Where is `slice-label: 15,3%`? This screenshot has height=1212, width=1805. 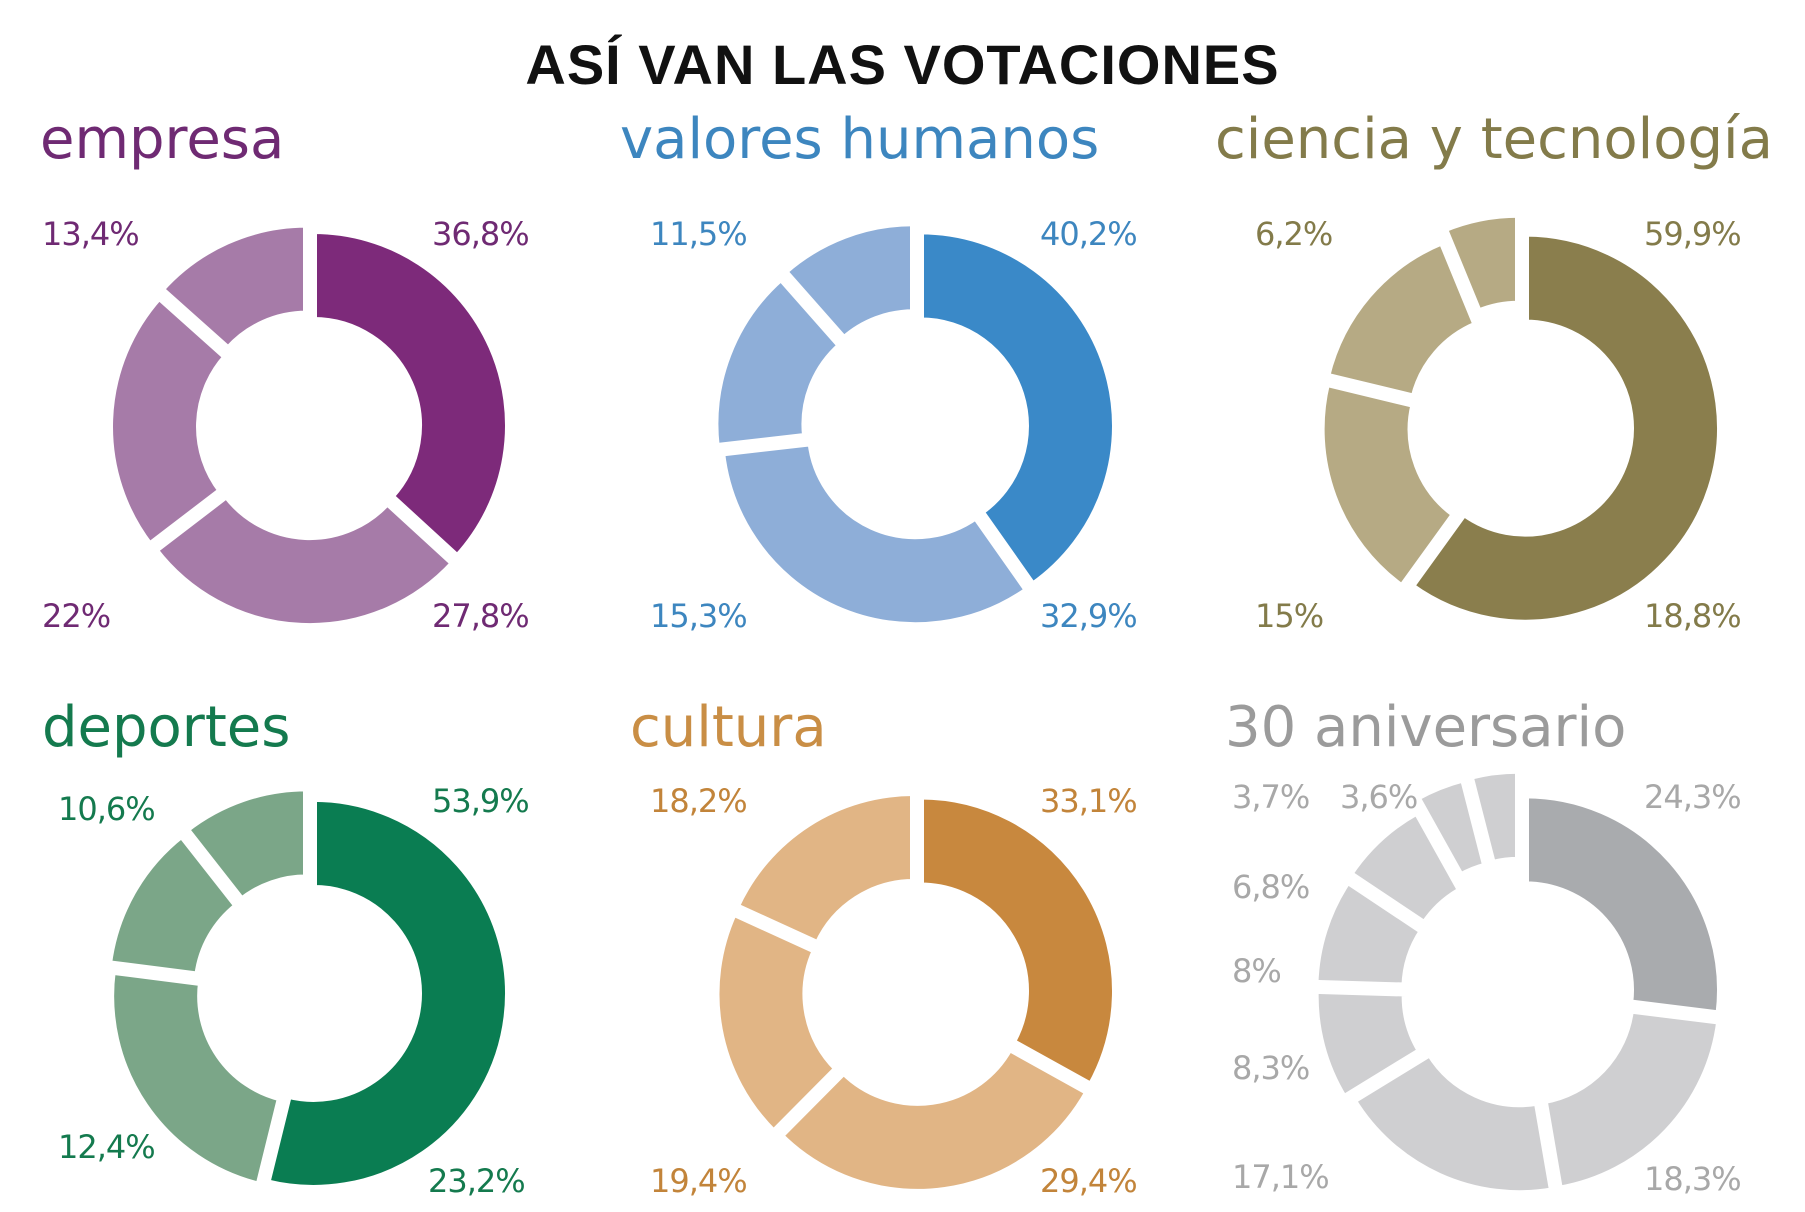 slice-label: 15,3% is located at coordinates (698, 616).